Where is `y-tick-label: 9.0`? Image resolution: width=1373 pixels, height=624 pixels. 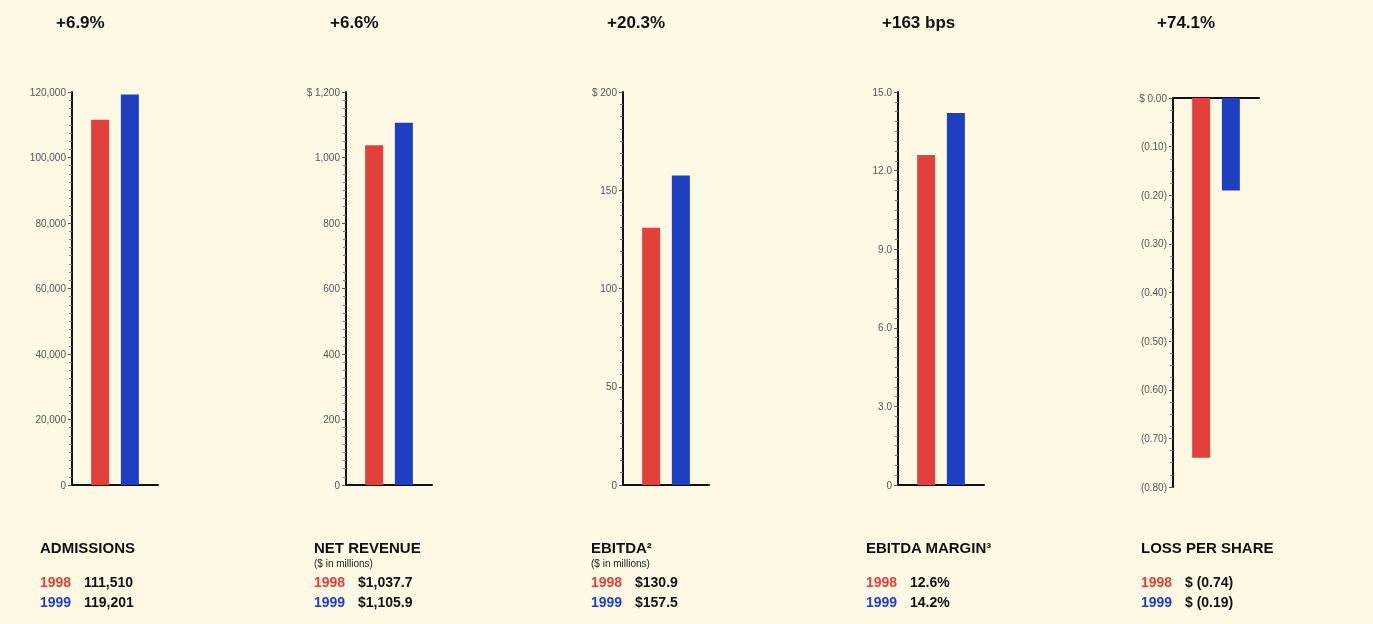 y-tick-label: 9.0 is located at coordinates (885, 249).